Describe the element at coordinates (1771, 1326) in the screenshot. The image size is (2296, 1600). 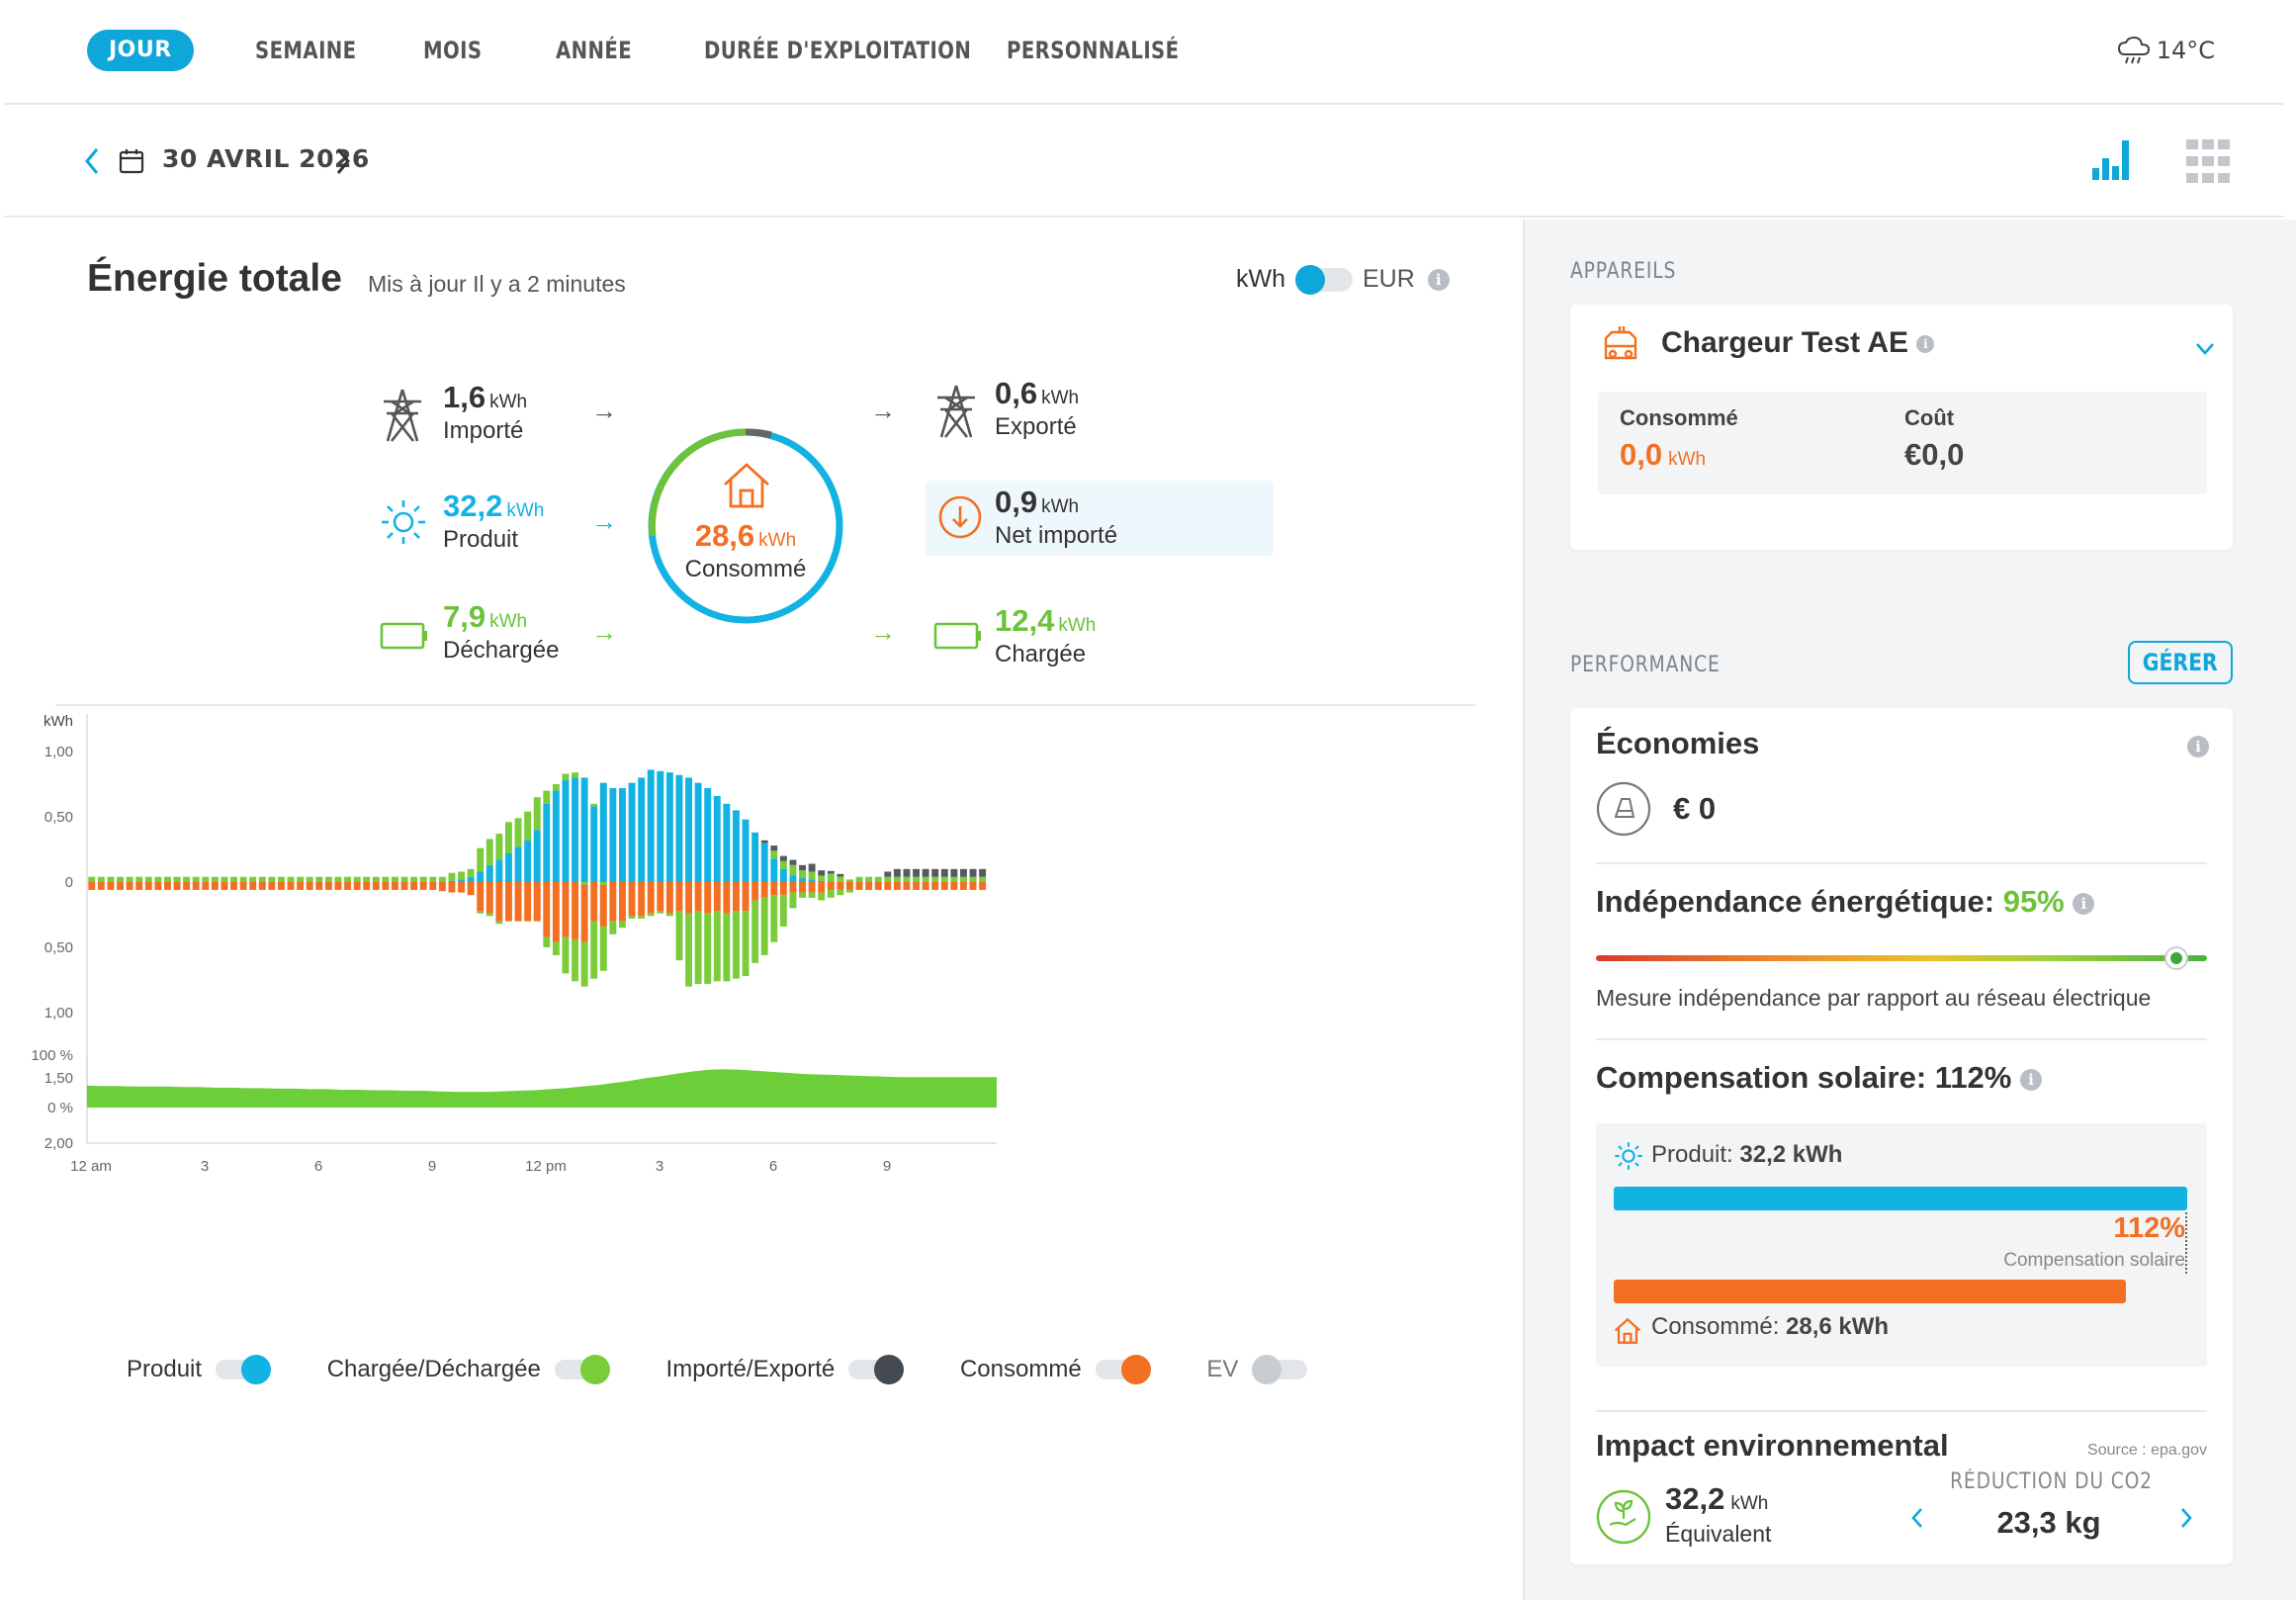
I see `solar-consumed: Consommé: 28,6 kWh` at that location.